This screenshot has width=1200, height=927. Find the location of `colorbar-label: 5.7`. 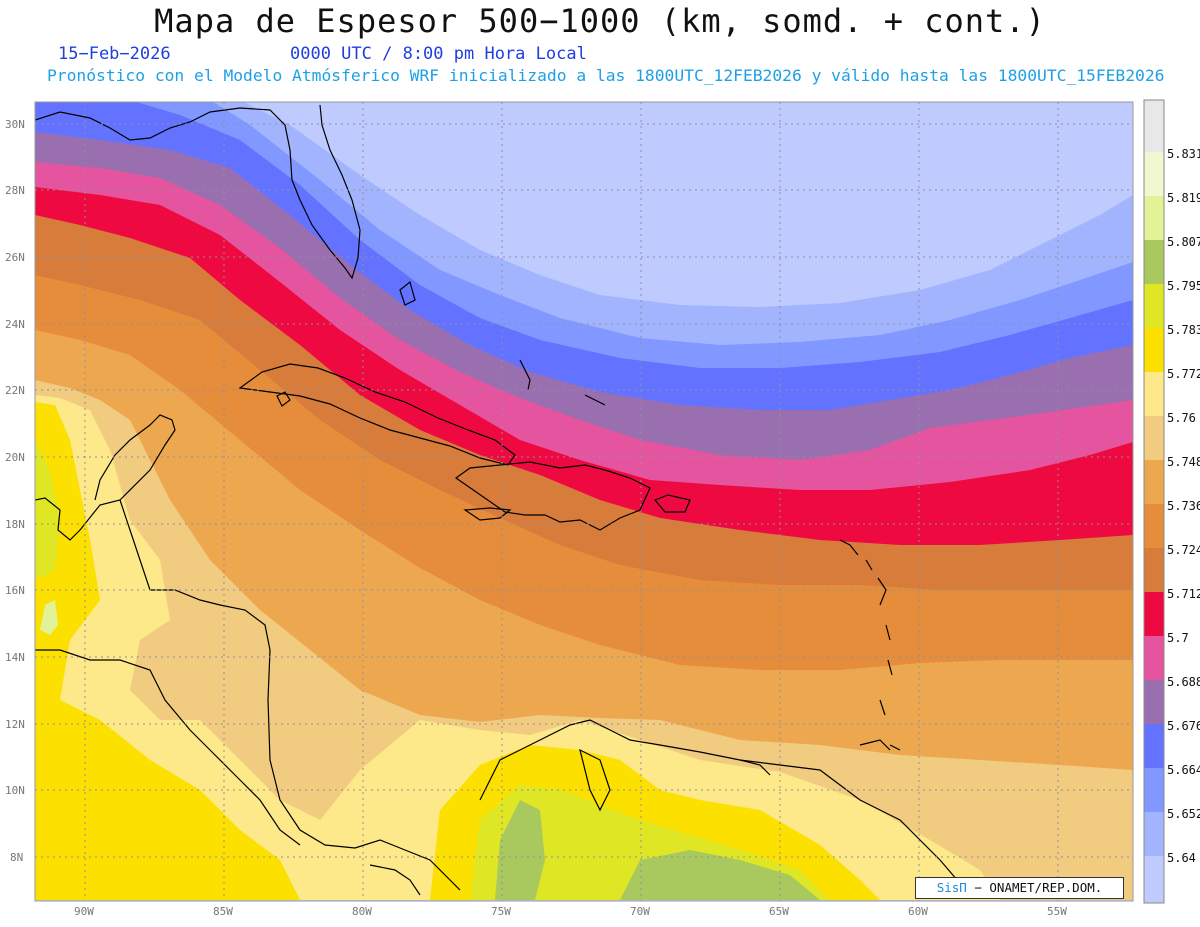

colorbar-label: 5.7 is located at coordinates (1178, 638).